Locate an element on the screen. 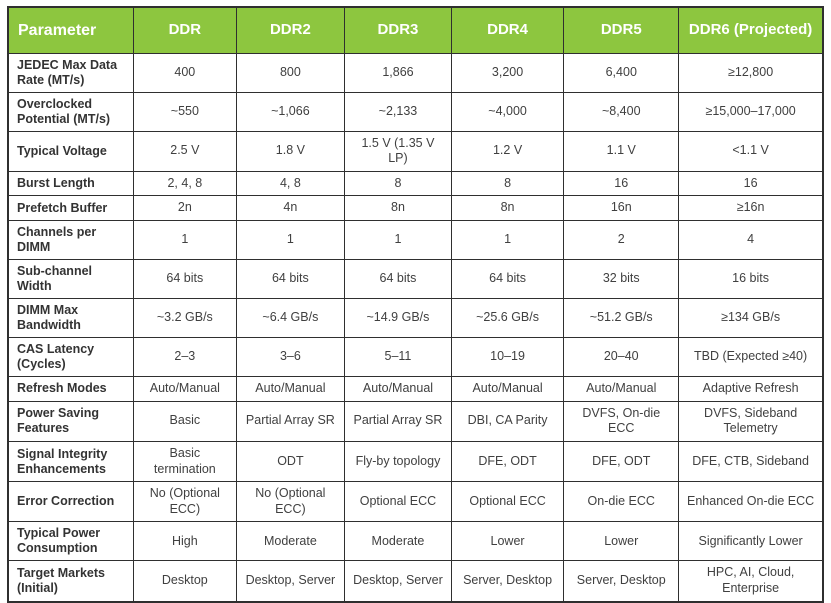 This screenshot has width=831, height=603. header-cell-ddr4: DDR4 is located at coordinates (507, 30).